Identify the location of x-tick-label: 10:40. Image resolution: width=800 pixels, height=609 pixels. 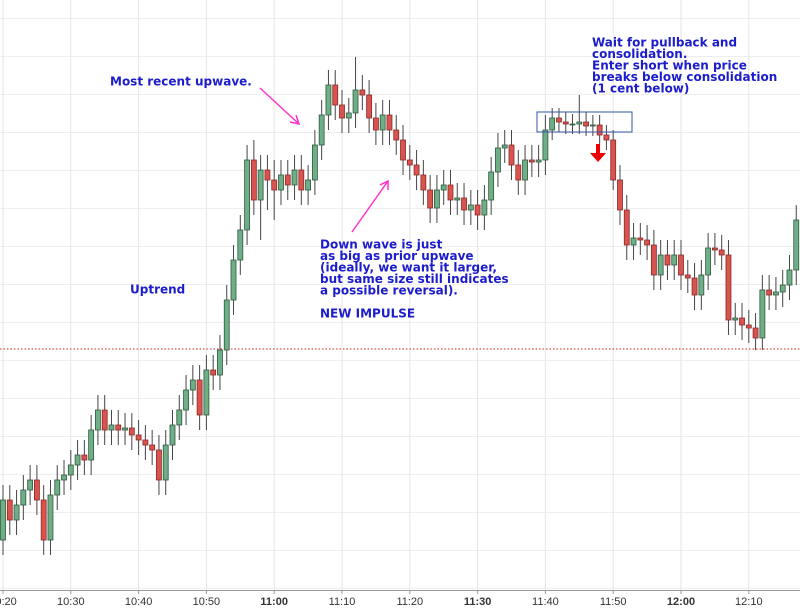
(139, 602).